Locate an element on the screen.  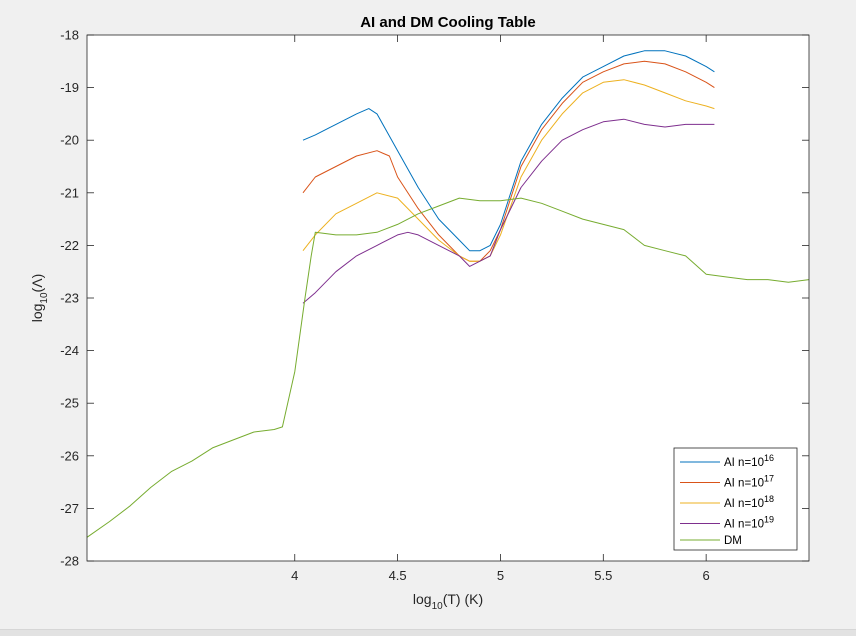
legend-entry-exponent: 18 is located at coordinates (769, 499).